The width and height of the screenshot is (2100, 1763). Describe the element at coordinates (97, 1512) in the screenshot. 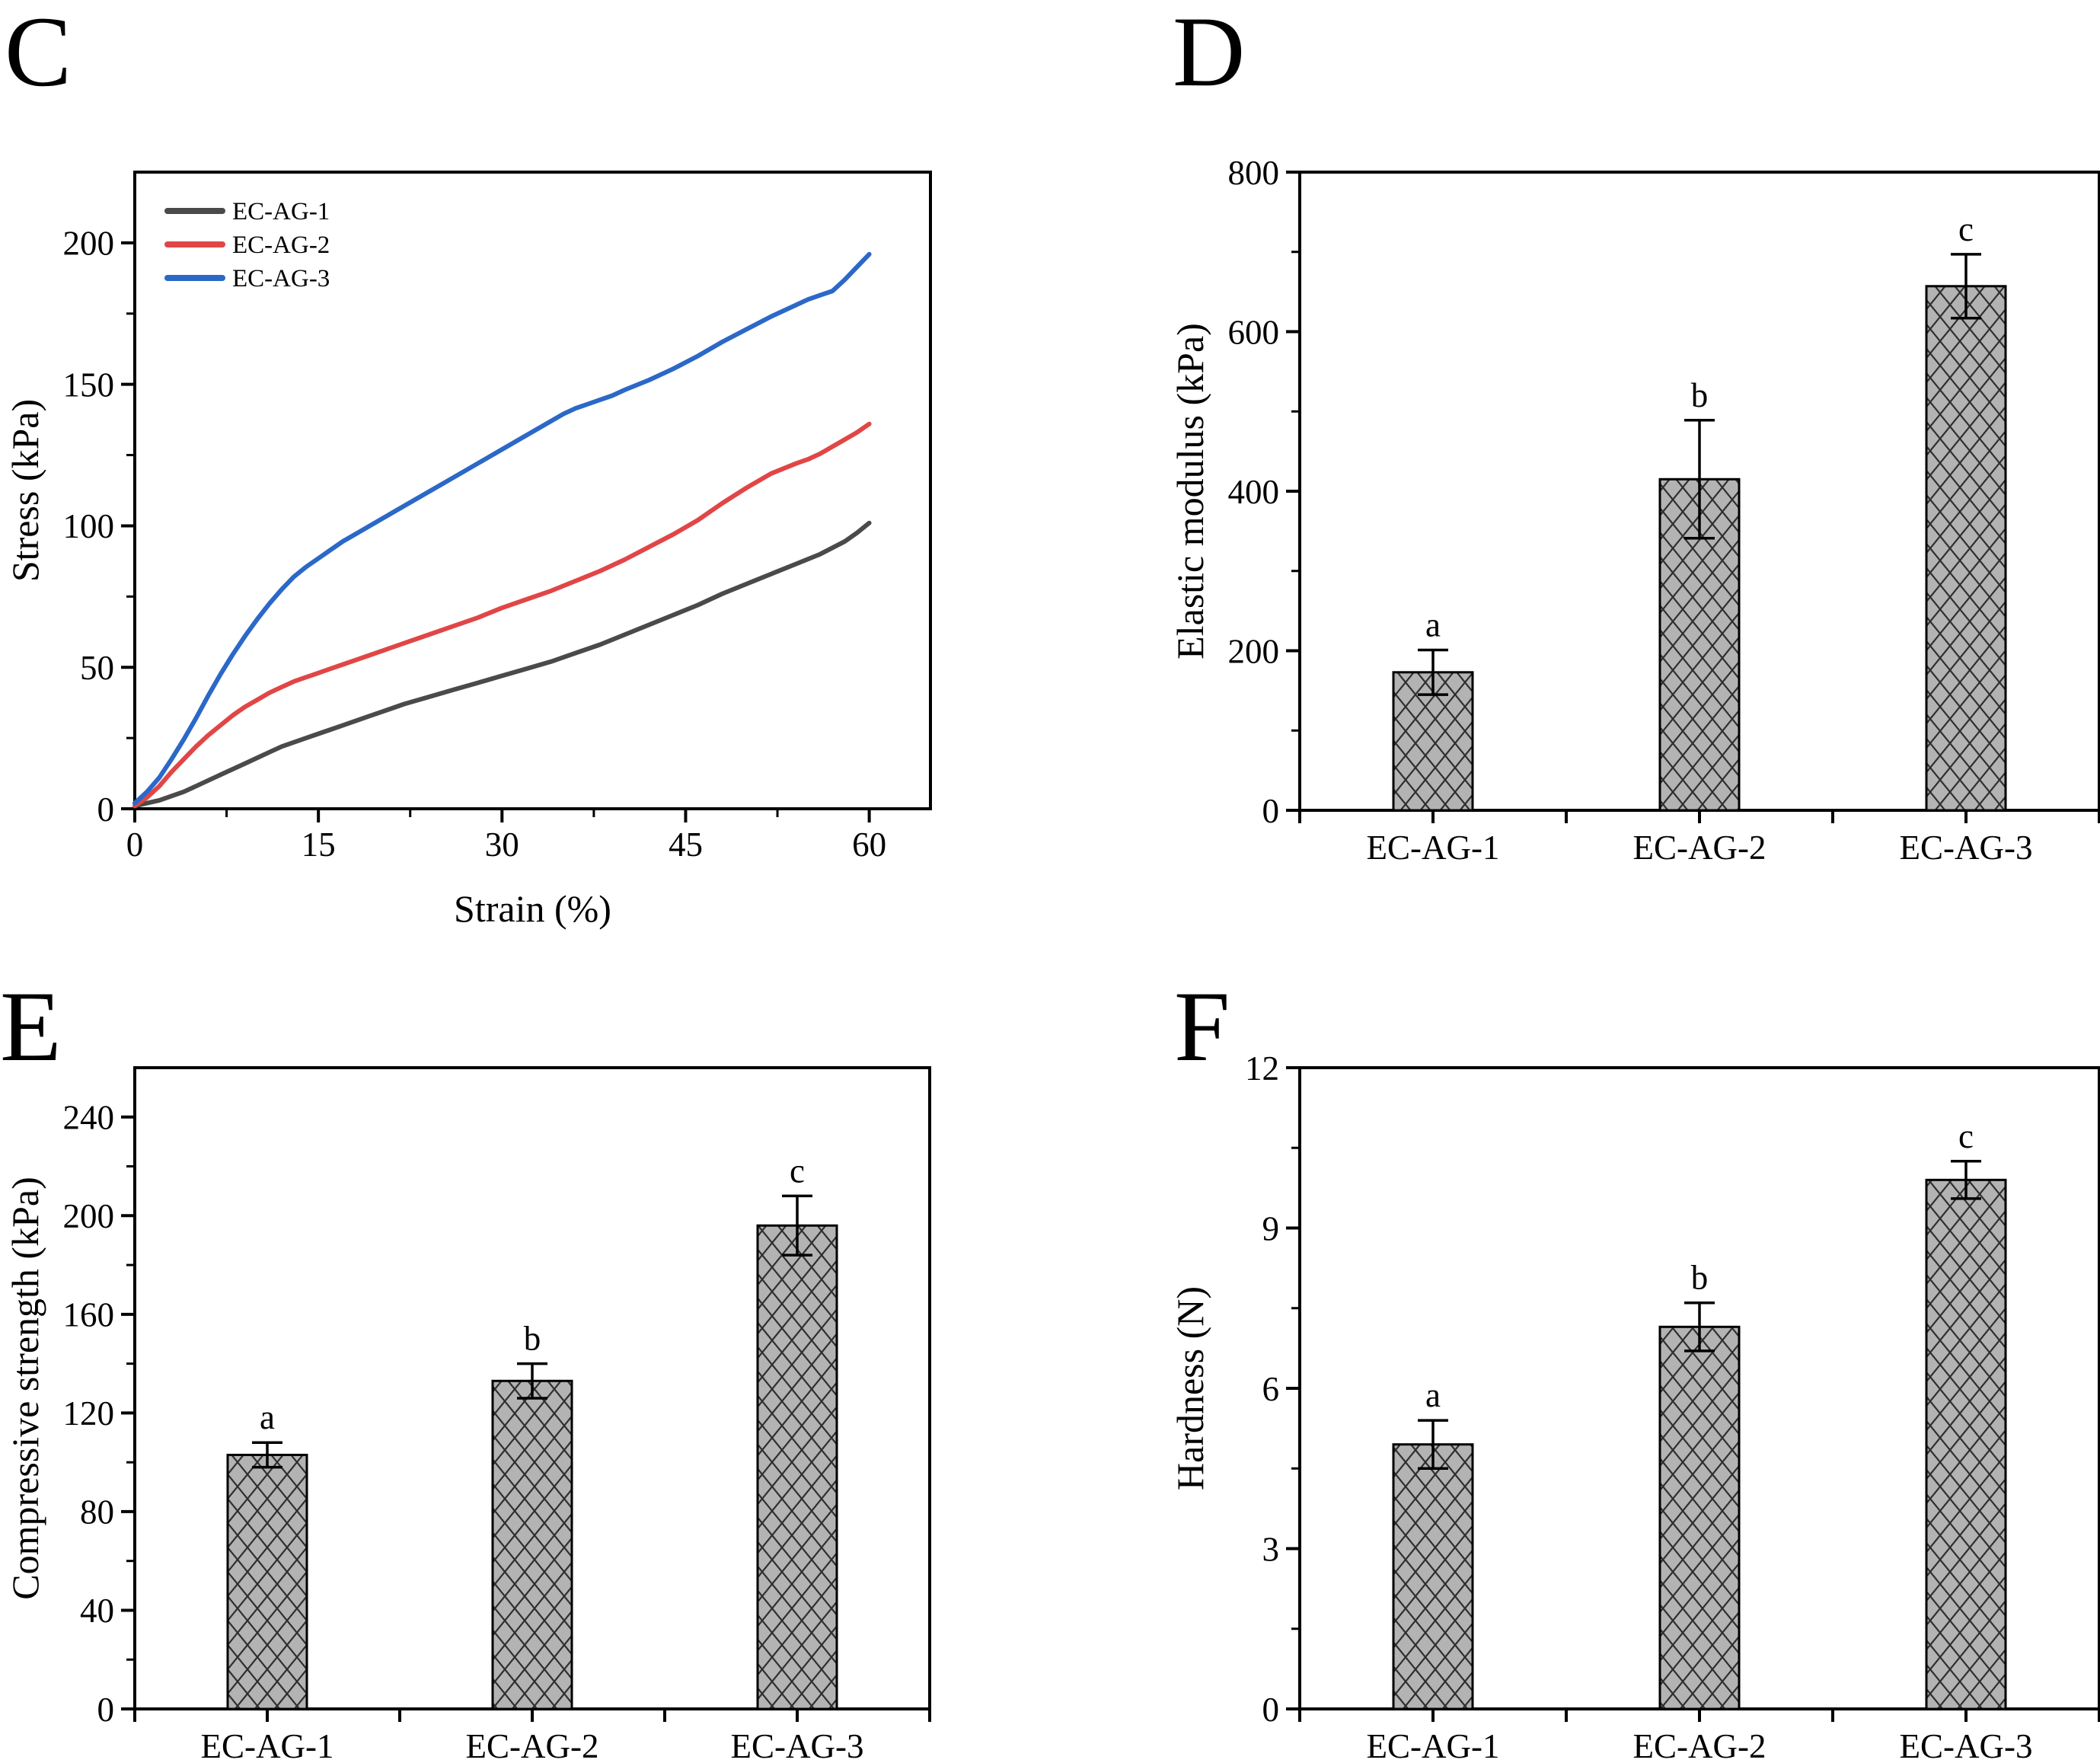

I see `y-tick-label: 80` at that location.